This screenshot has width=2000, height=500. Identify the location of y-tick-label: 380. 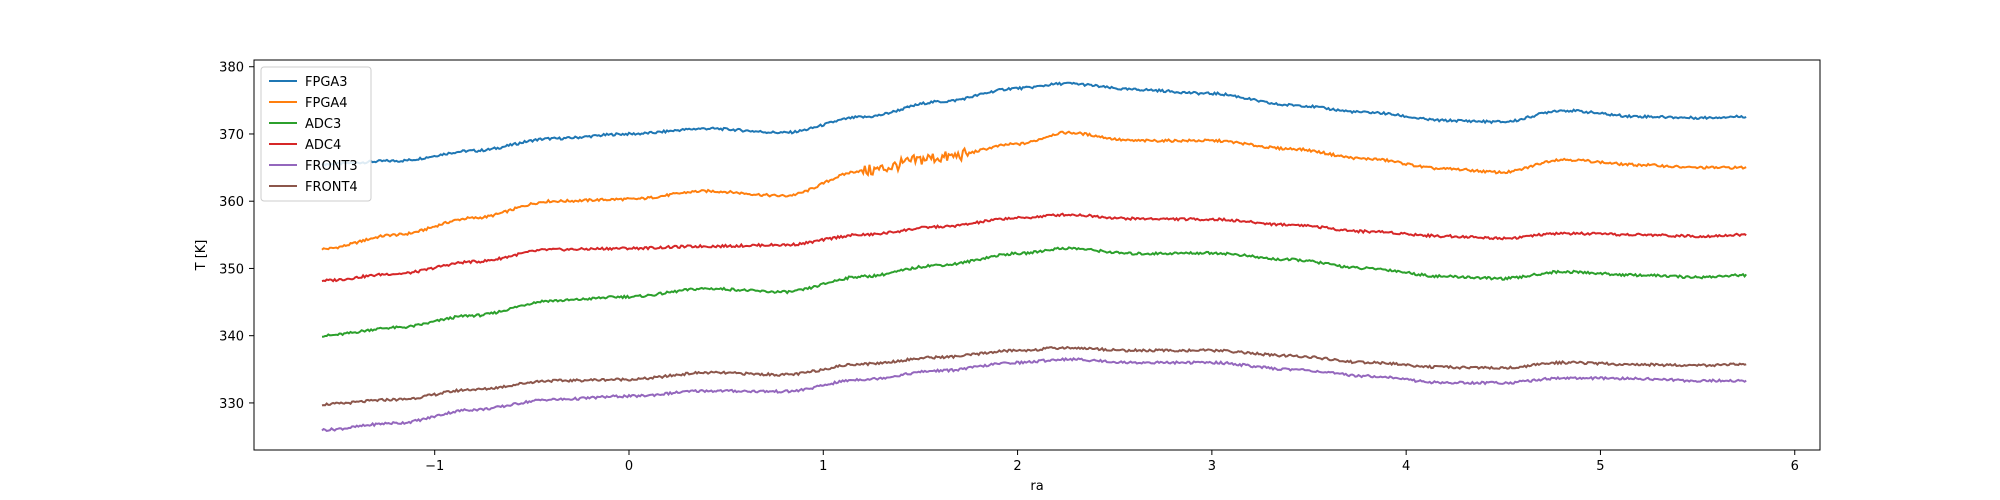
(231, 68).